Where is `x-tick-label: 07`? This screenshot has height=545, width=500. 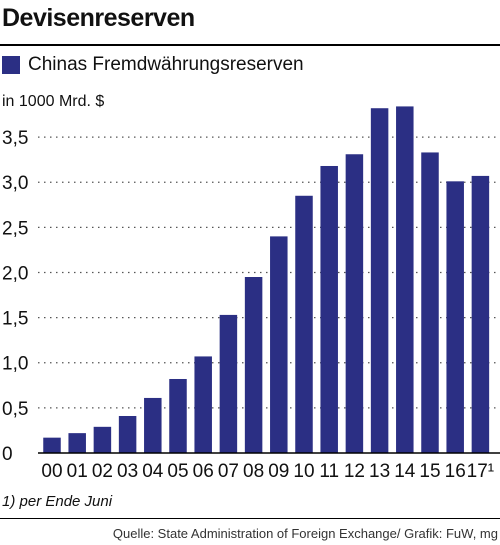 x-tick-label: 07 is located at coordinates (228, 471).